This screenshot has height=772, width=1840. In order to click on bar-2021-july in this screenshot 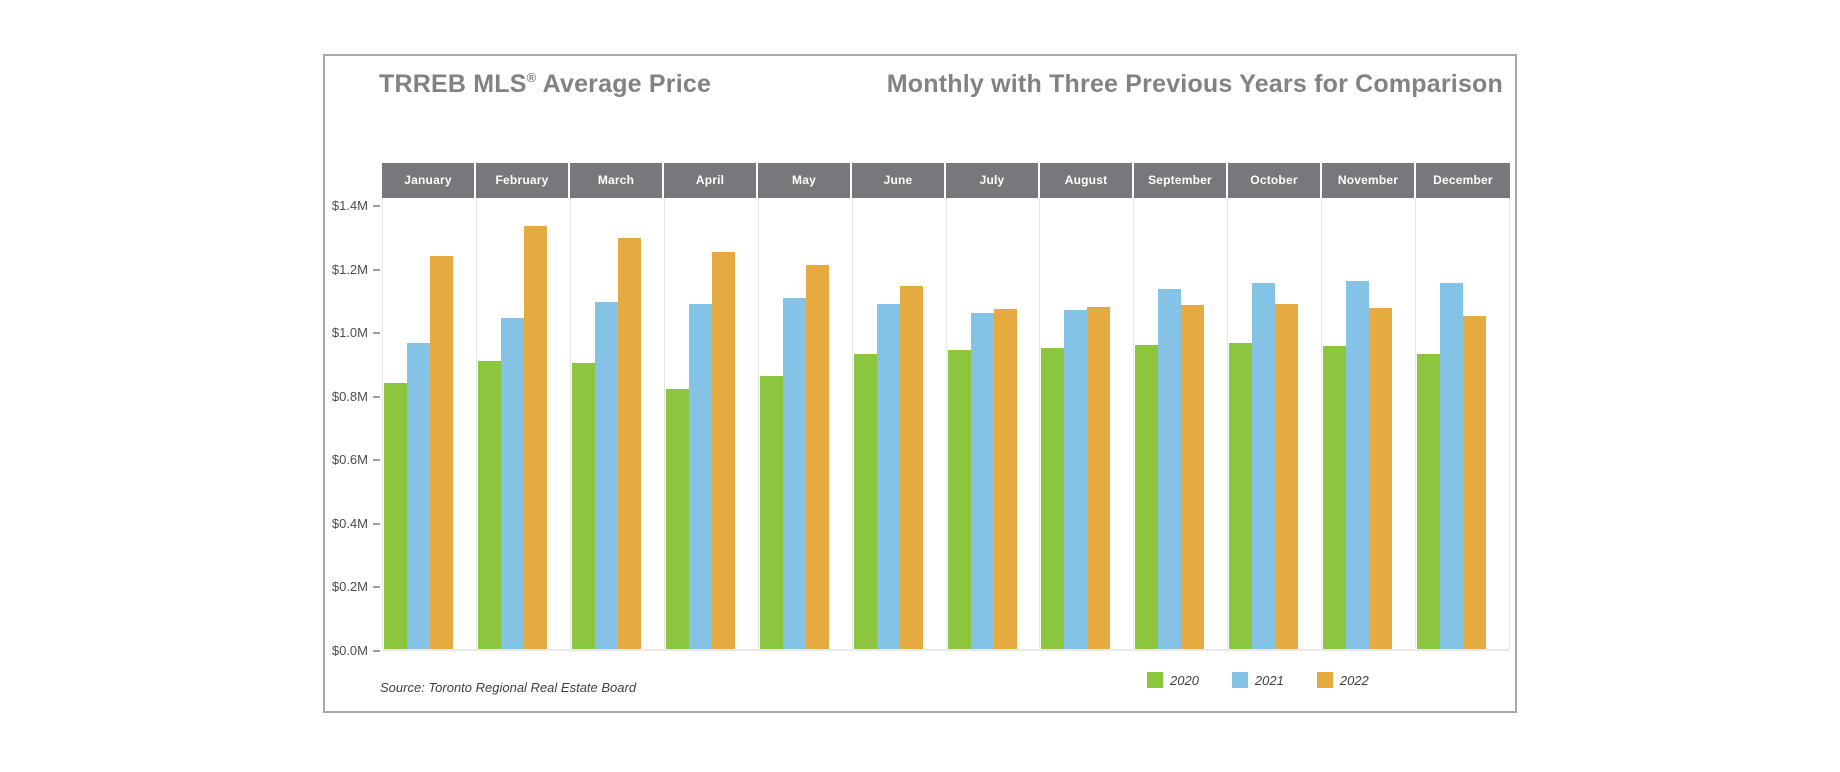, I will do `click(982, 480)`.